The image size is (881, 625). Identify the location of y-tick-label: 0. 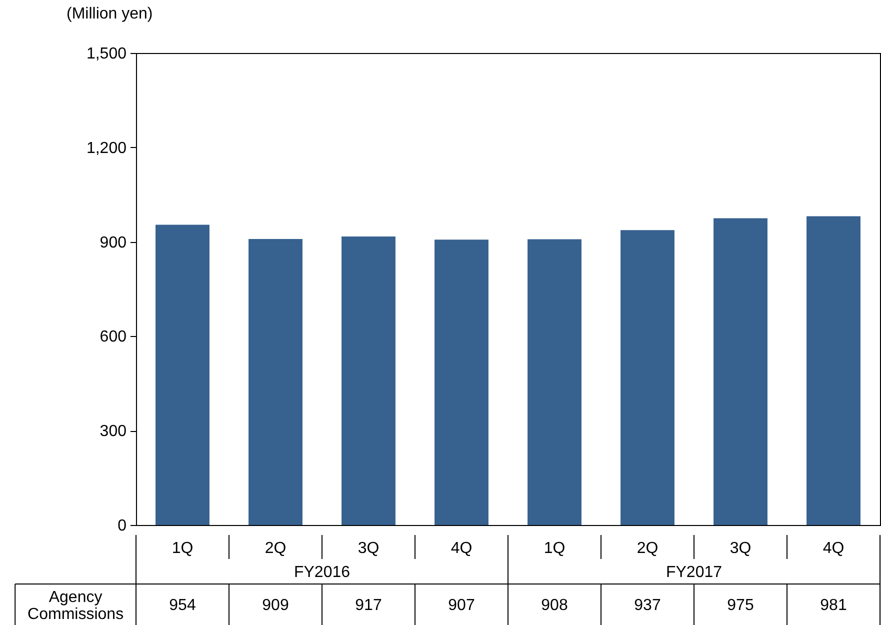
(122, 526).